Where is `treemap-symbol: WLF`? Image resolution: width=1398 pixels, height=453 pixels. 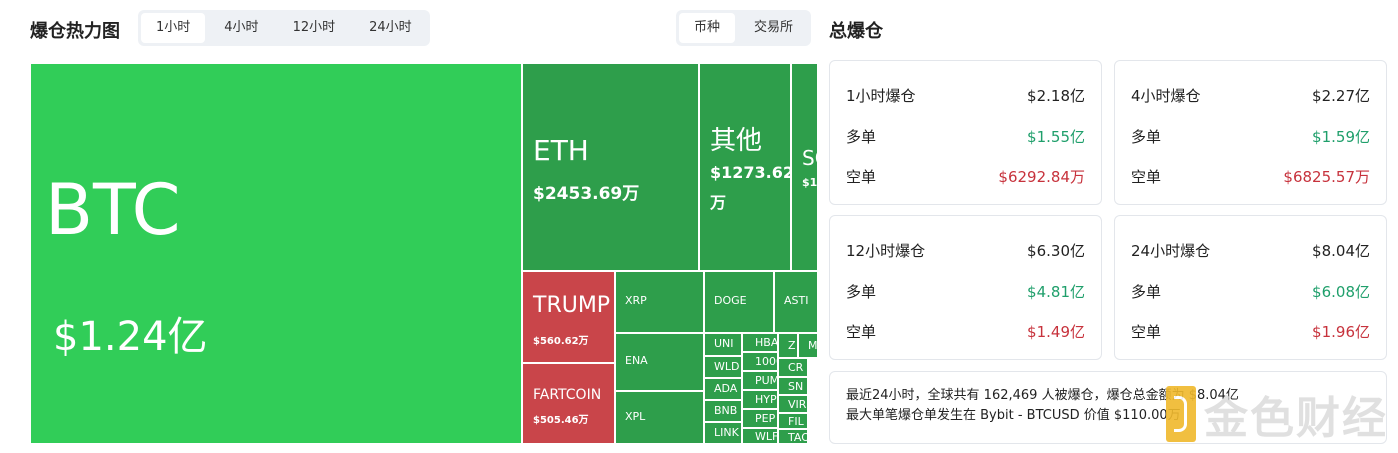
treemap-symbol: WLF is located at coordinates (766, 436).